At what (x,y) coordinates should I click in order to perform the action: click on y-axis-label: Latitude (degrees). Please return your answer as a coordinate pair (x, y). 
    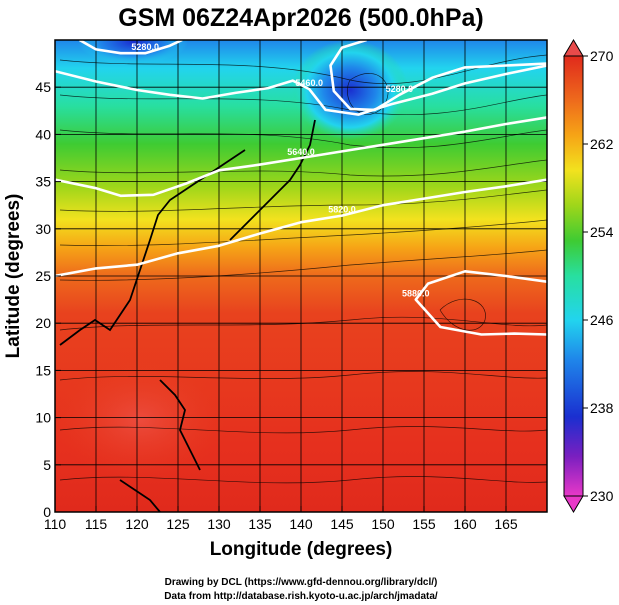
    Looking at the image, I should click on (13, 276).